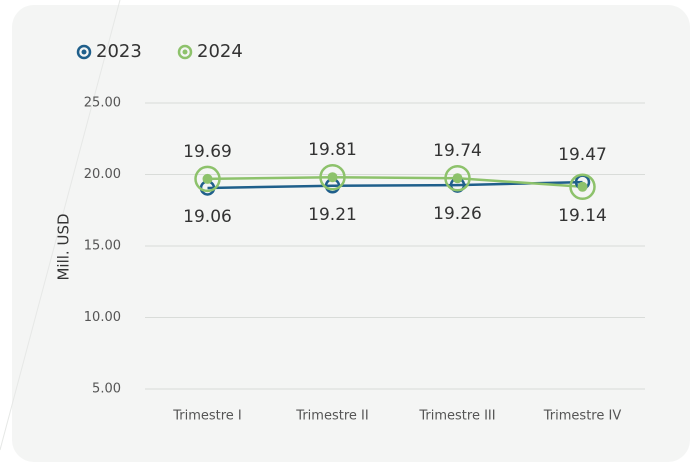 The width and height of the screenshot is (698, 472). What do you see at coordinates (207, 416) in the screenshot?
I see `x-tick-label: Trimestre I` at bounding box center [207, 416].